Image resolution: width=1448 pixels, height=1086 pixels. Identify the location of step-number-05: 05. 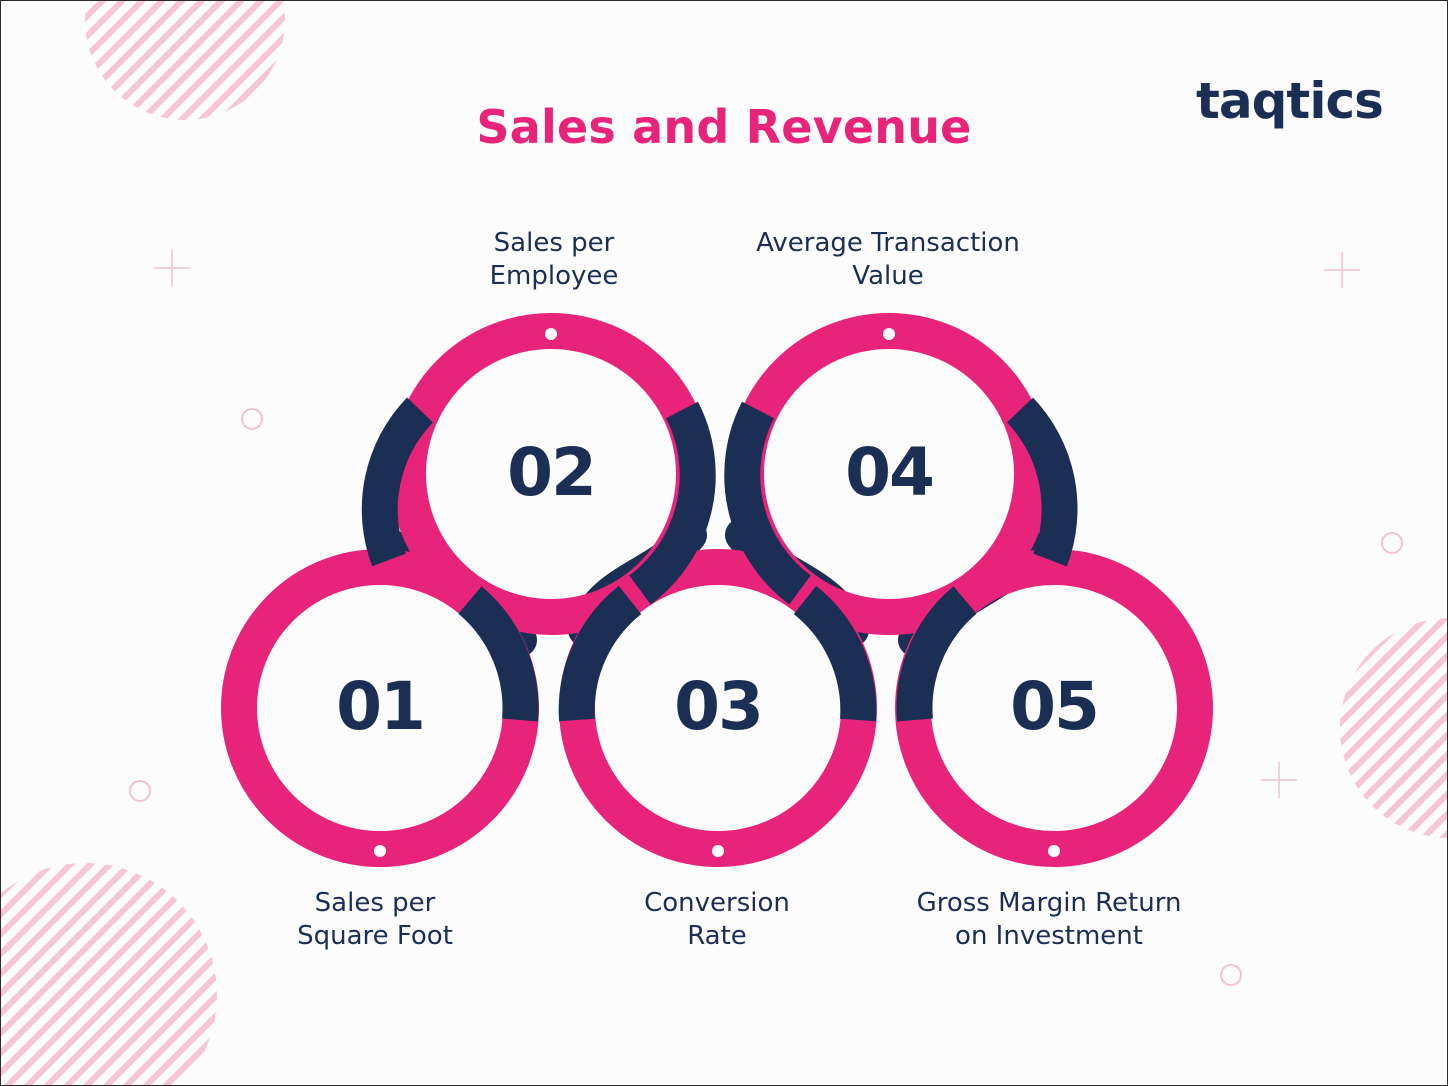
(1055, 706).